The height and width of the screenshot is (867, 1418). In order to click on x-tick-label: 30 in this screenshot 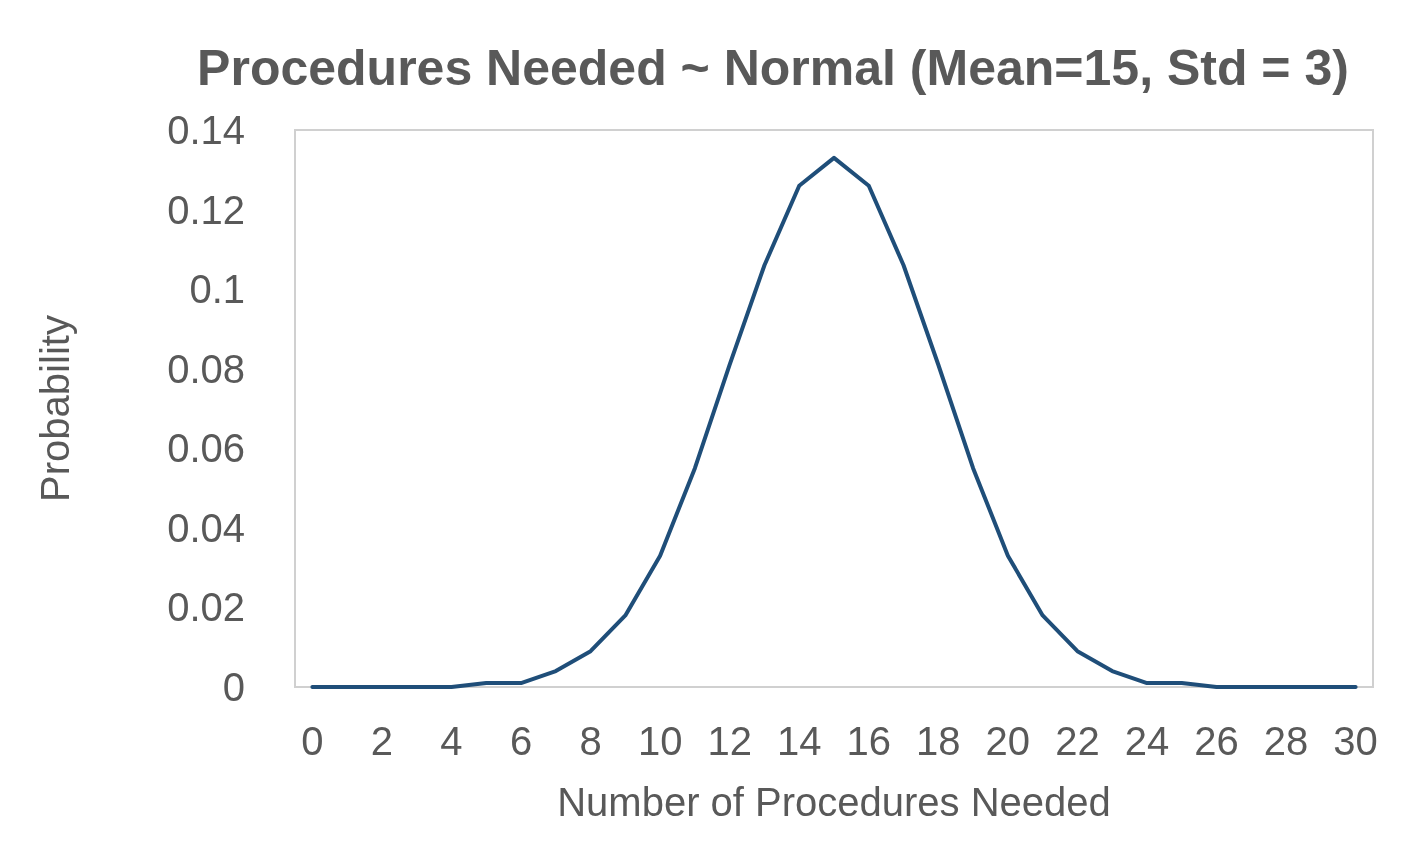, I will do `click(1355, 741)`.